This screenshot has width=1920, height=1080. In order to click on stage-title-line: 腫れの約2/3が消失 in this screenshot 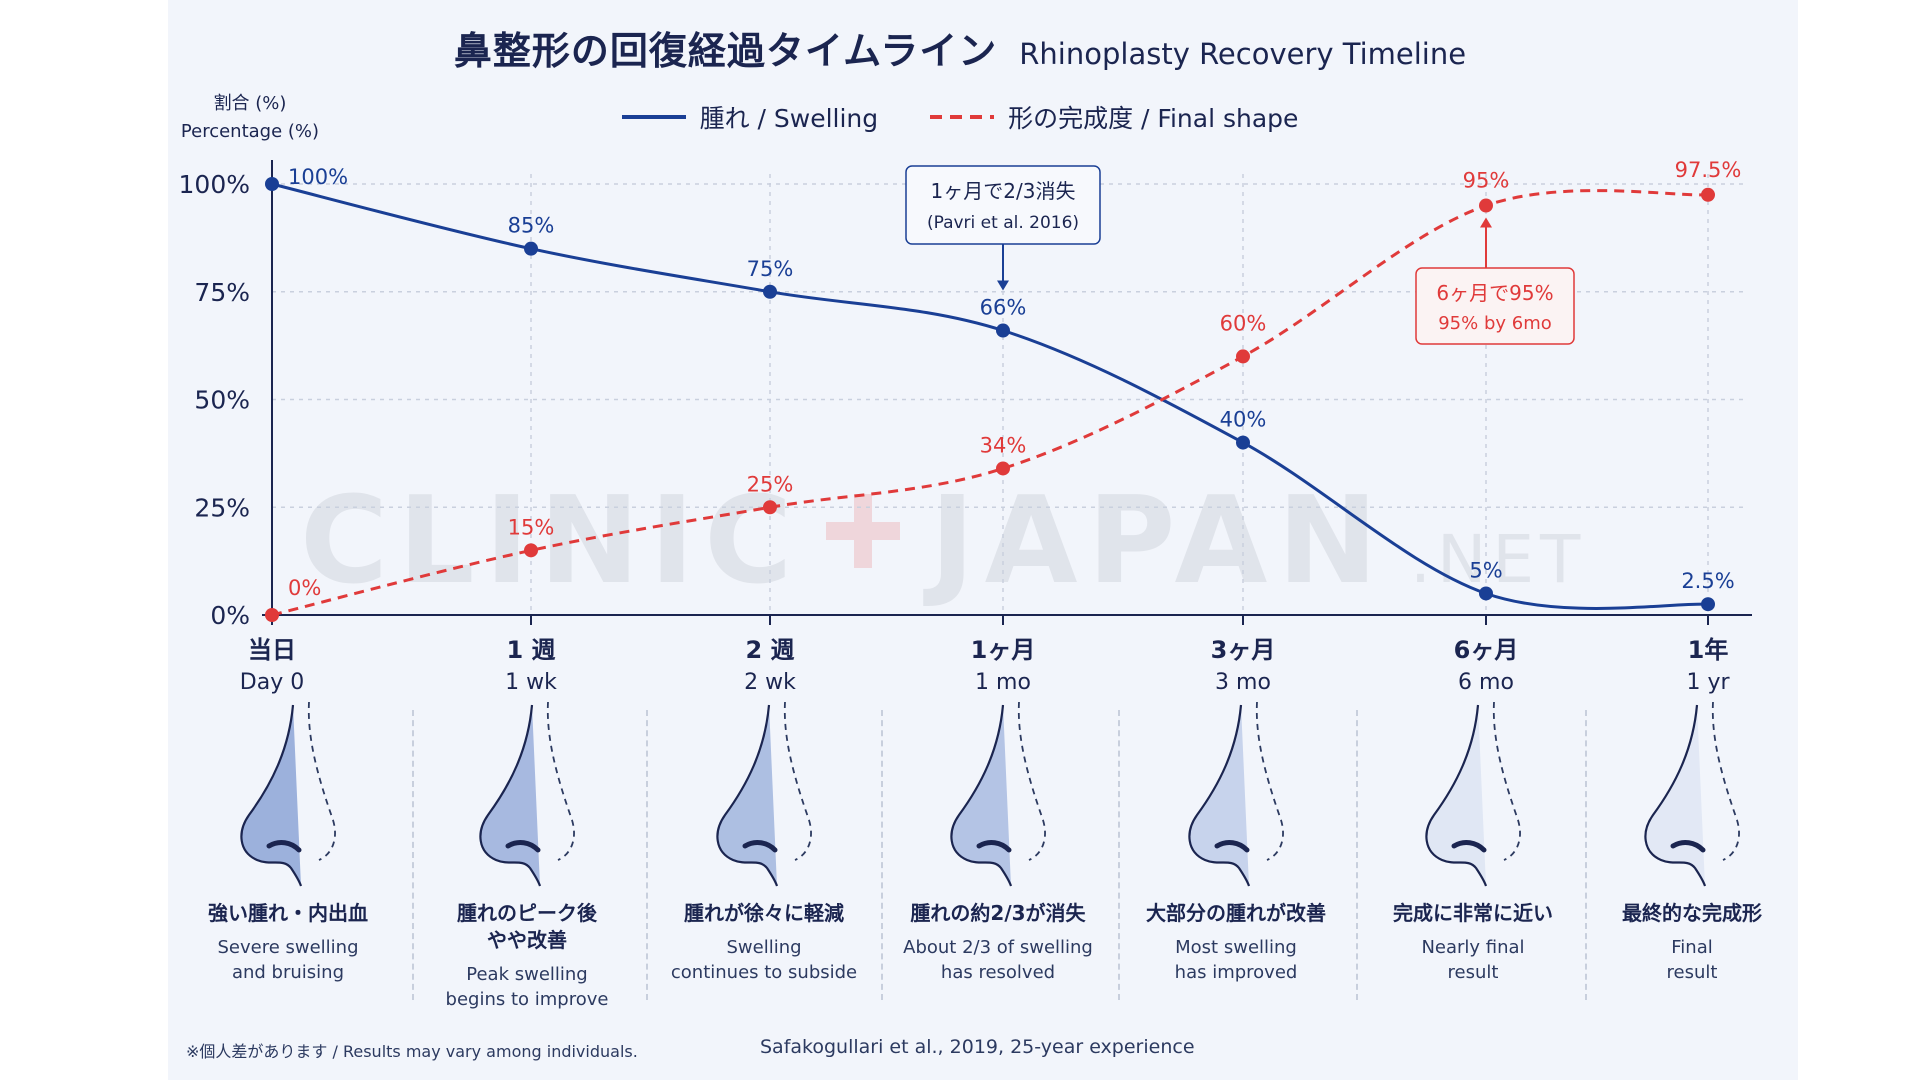, I will do `click(998, 913)`.